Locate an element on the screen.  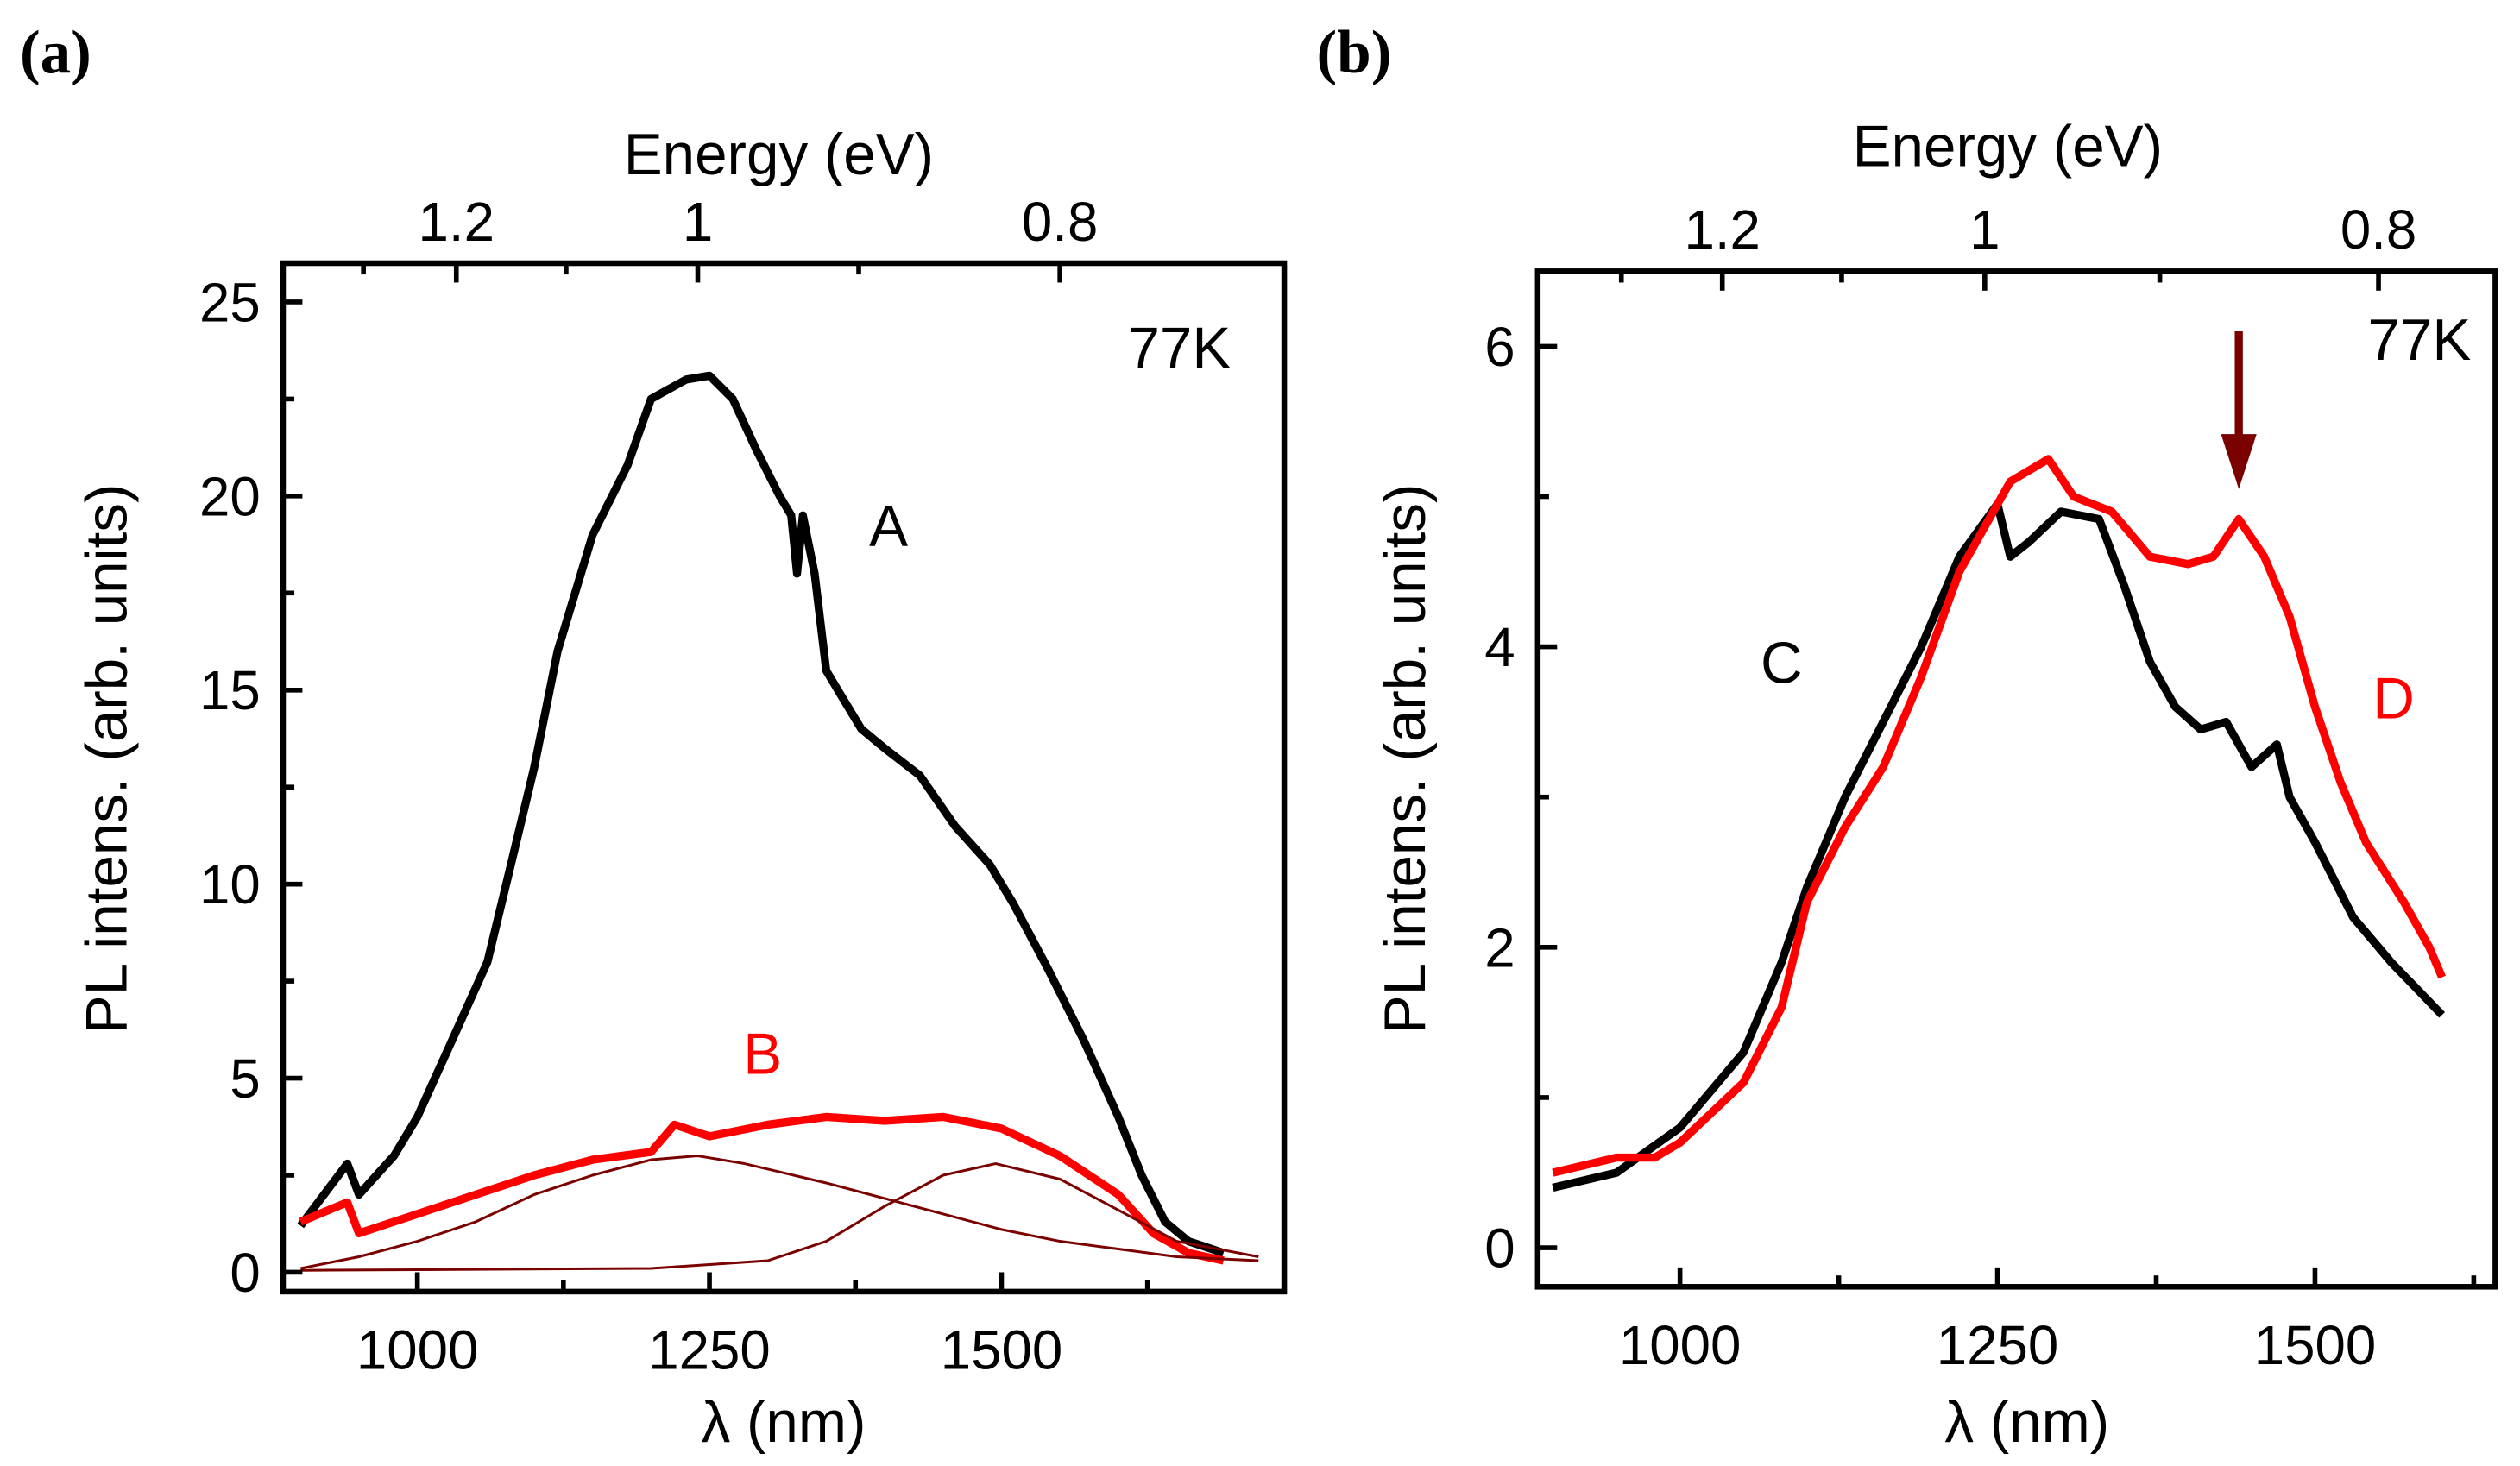
y-tick-label: 4 is located at coordinates (1500, 647).